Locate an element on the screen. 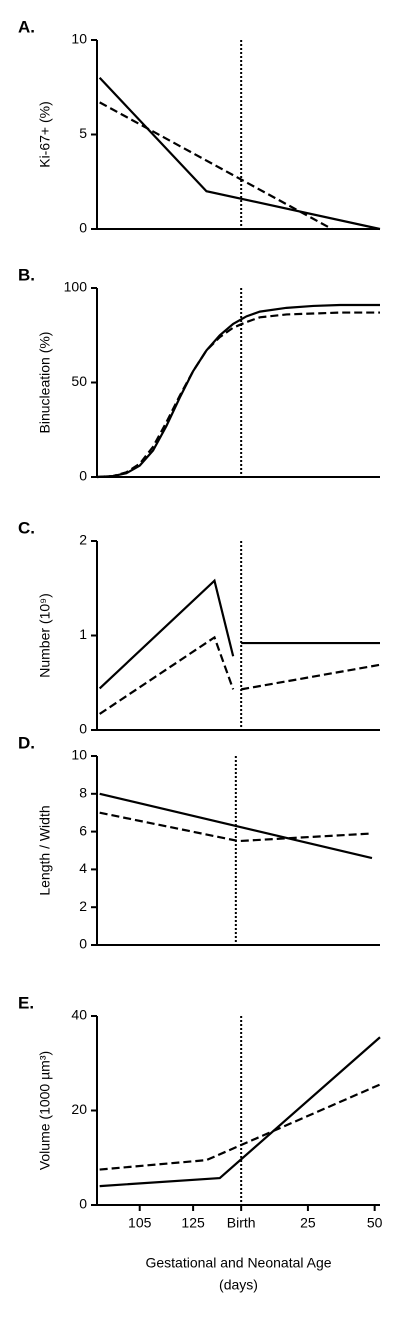 The image size is (400, 1323). panel-label: A. is located at coordinates (26, 26).